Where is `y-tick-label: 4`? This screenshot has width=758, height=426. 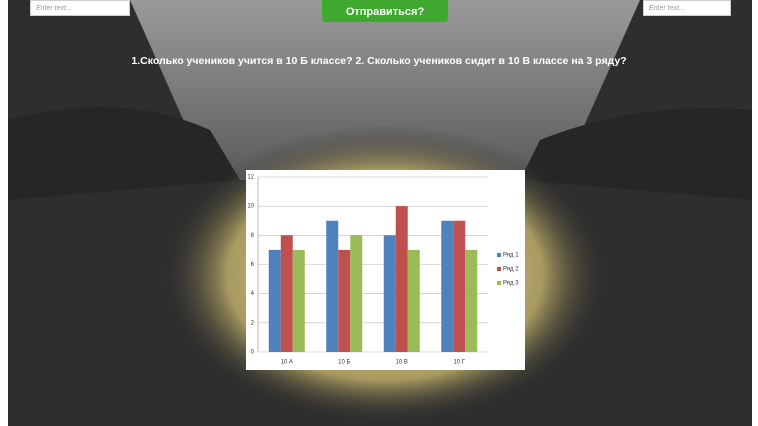
y-tick-label: 4 is located at coordinates (253, 294).